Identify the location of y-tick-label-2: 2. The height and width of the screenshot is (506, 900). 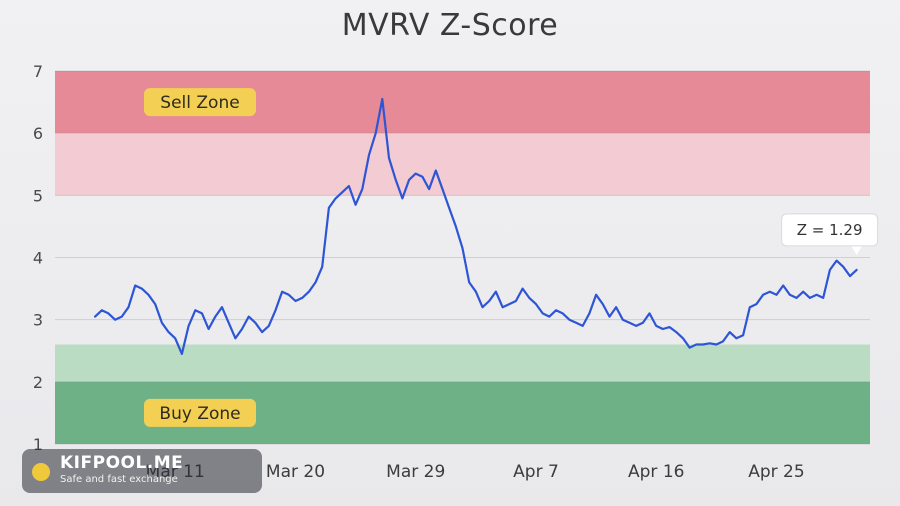
(38, 382).